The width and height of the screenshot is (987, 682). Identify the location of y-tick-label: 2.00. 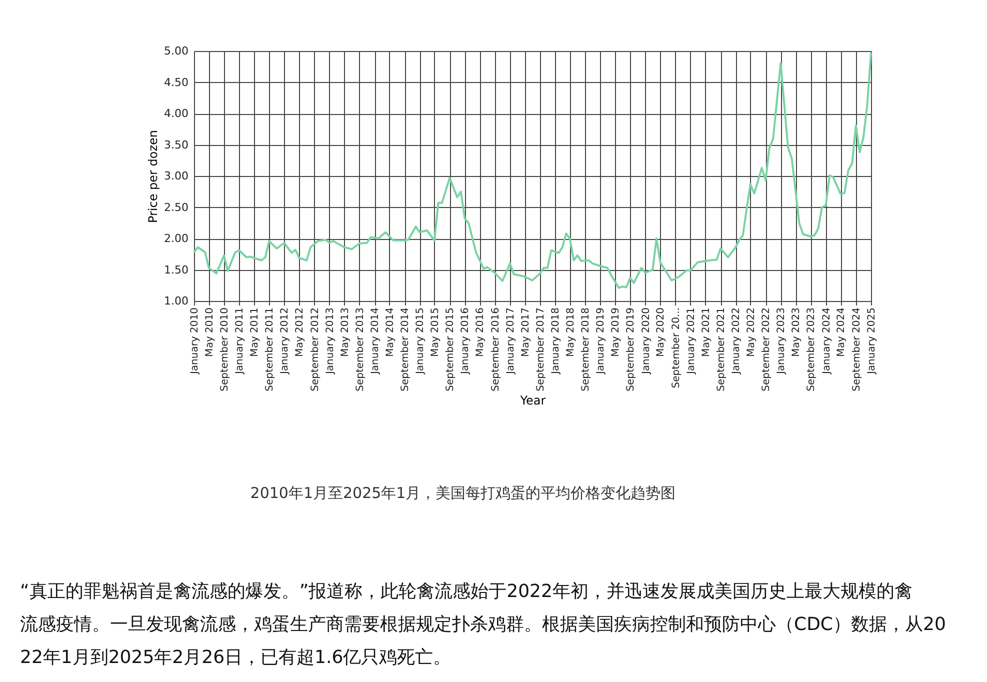
(176, 238).